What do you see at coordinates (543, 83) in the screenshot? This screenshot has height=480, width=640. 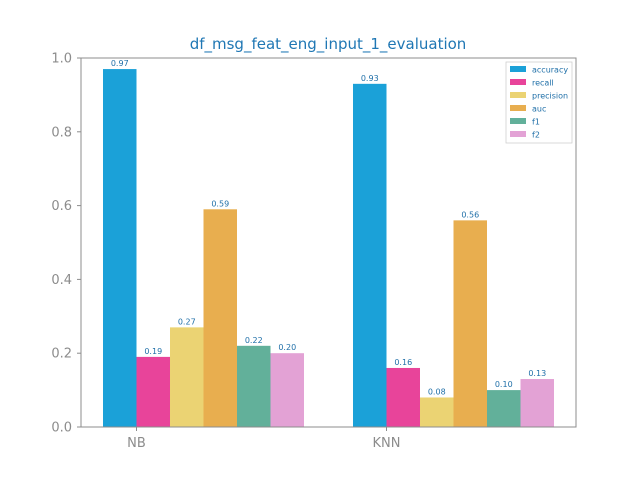 I see `legend-label-recall: recall` at bounding box center [543, 83].